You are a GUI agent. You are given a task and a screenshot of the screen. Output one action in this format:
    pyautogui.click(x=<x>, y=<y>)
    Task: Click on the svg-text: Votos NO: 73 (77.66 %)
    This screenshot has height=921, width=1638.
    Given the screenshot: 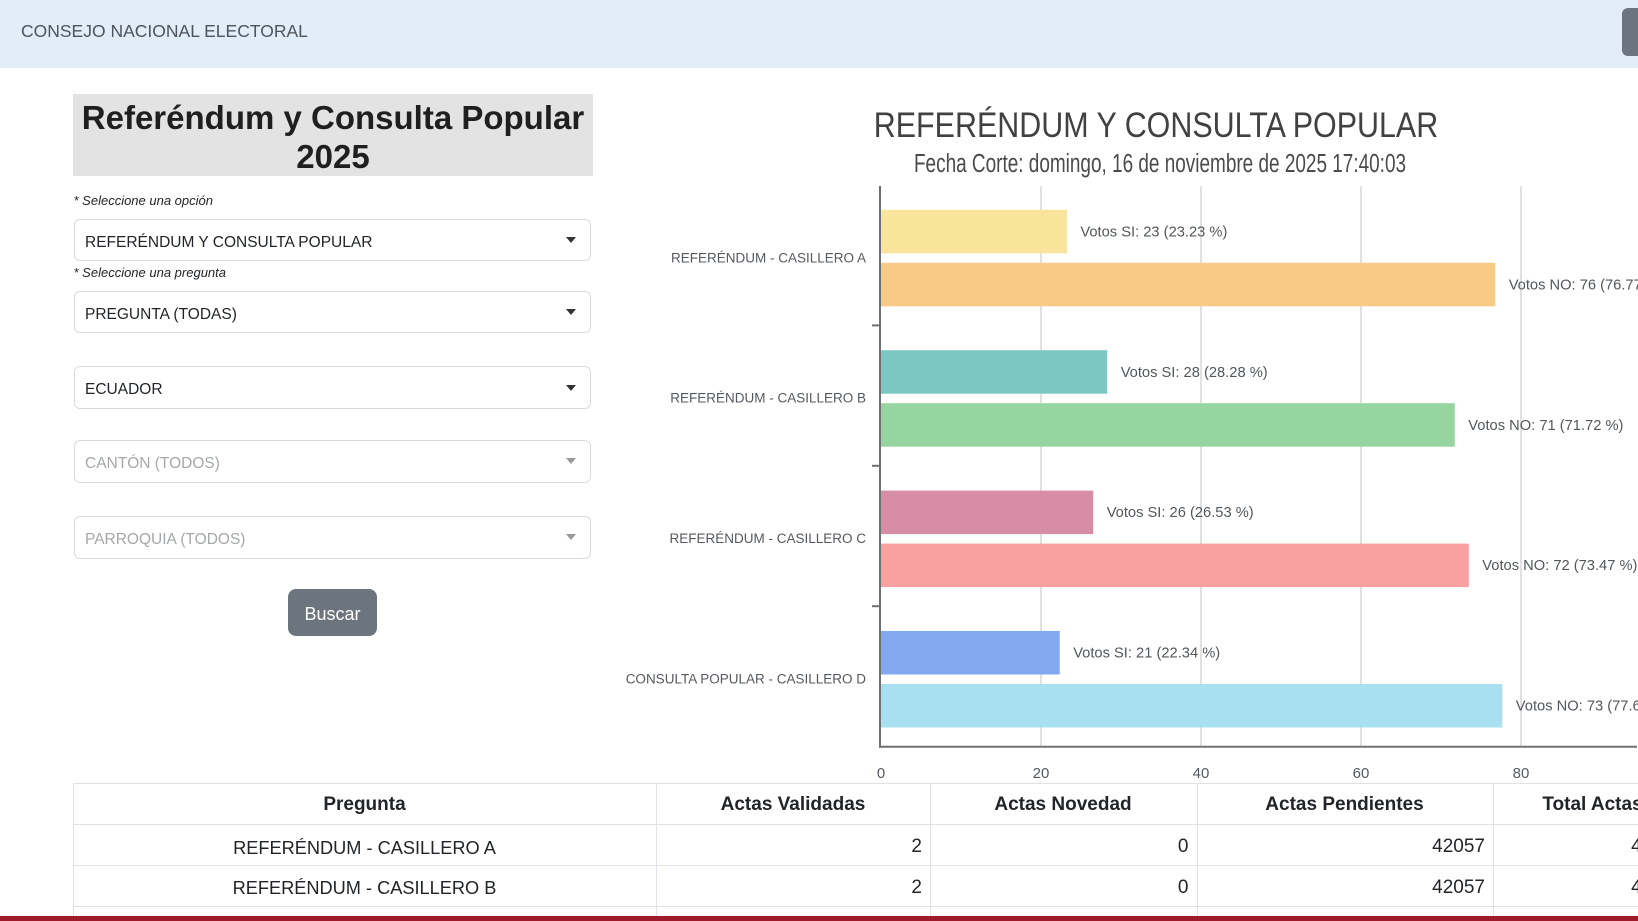 What is the action you would take?
    pyautogui.click(x=1577, y=707)
    